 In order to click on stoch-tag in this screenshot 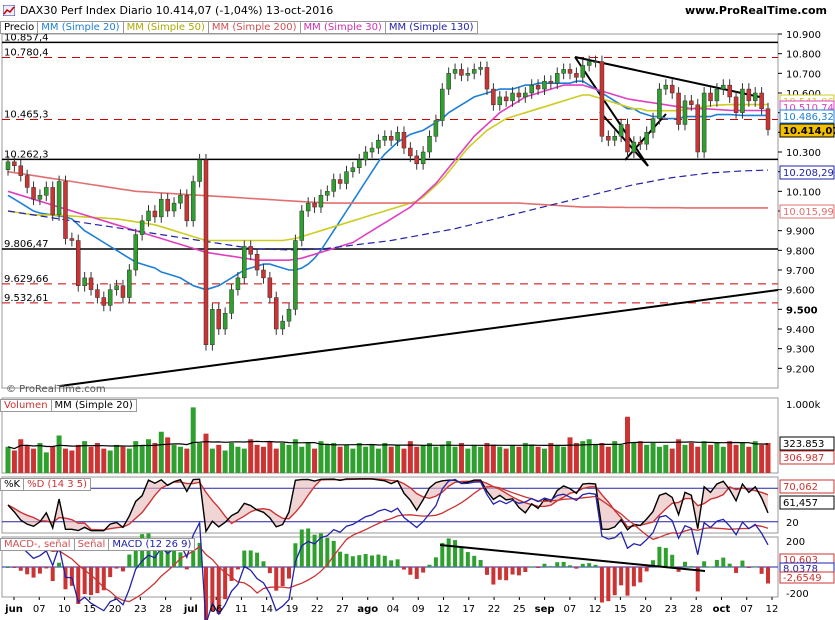, I will do `click(807, 486)`.